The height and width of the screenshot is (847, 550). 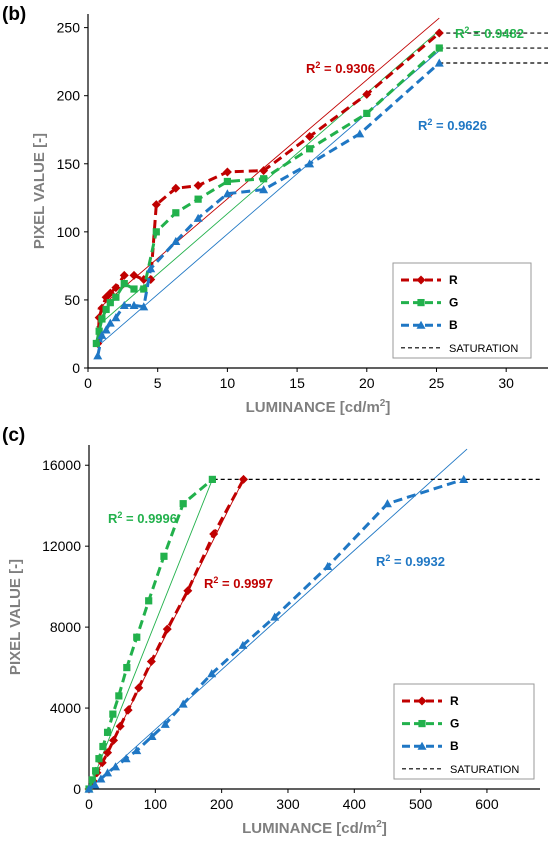 What do you see at coordinates (65, 627) in the screenshot?
I see `panel-c-y-tick-label: 8000` at bounding box center [65, 627].